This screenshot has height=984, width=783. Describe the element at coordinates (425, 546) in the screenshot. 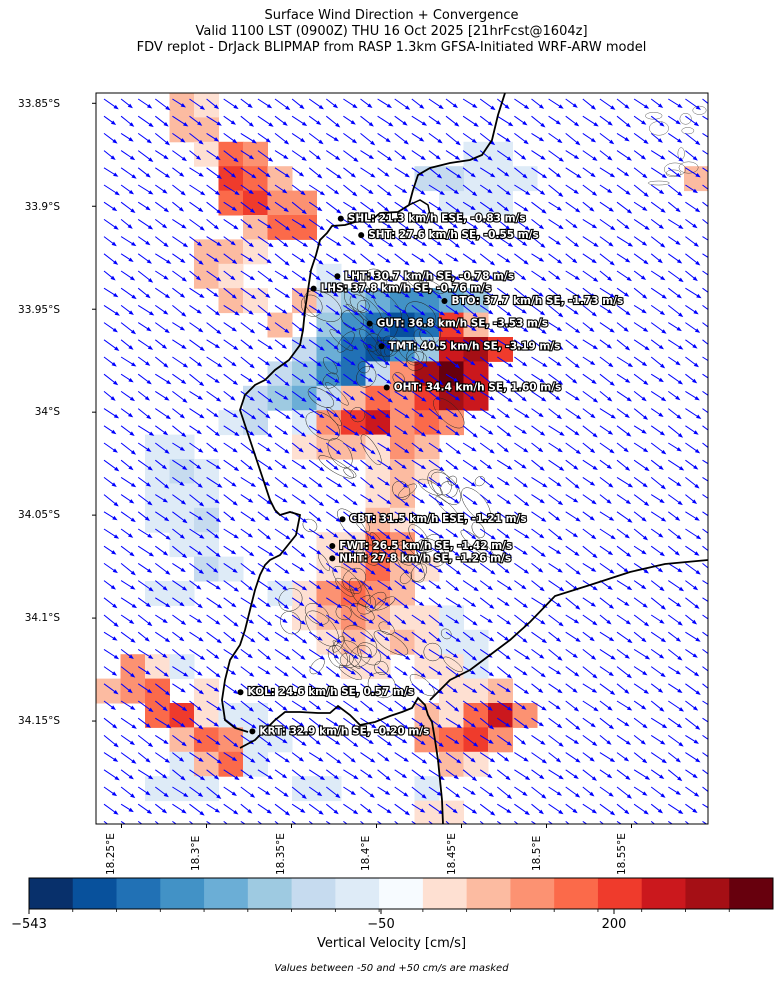

I see `station-label: FWT: 26.5 km/h SE, -1.42 m/s` at that location.